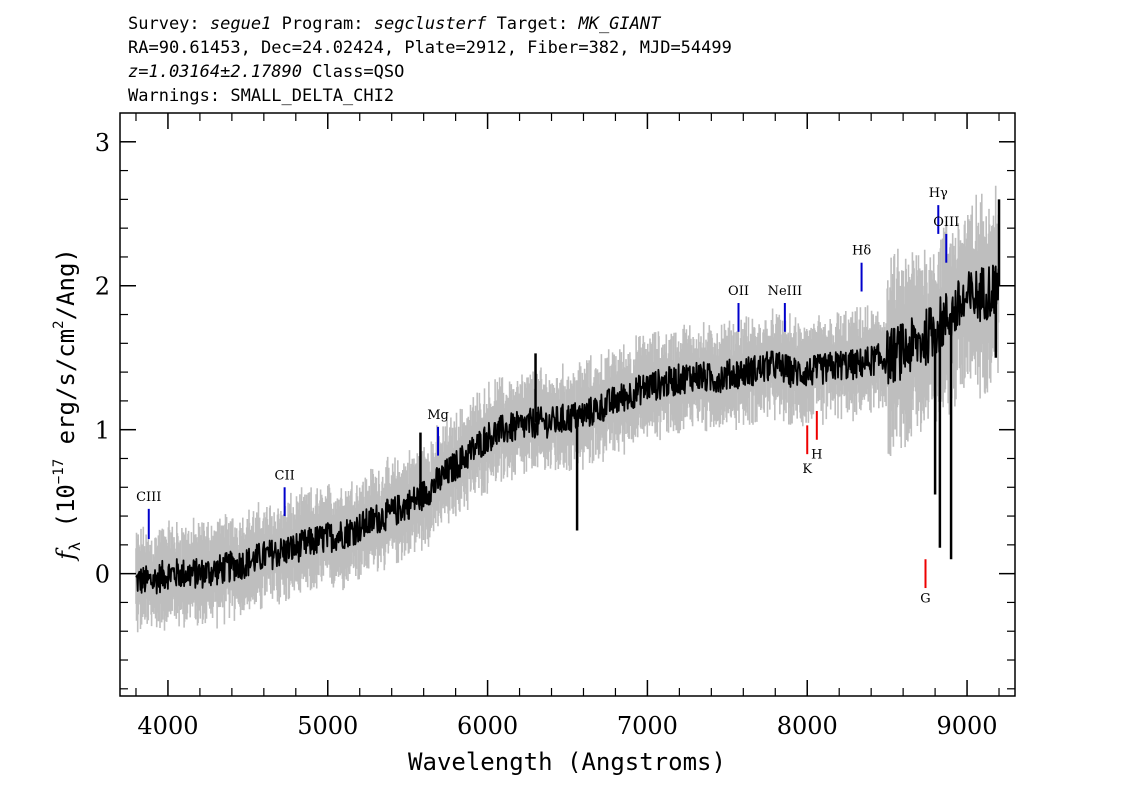 The width and height of the screenshot is (1134, 810). Describe the element at coordinates (619, 24) in the screenshot. I see `target-value: MK_GIANT` at that location.